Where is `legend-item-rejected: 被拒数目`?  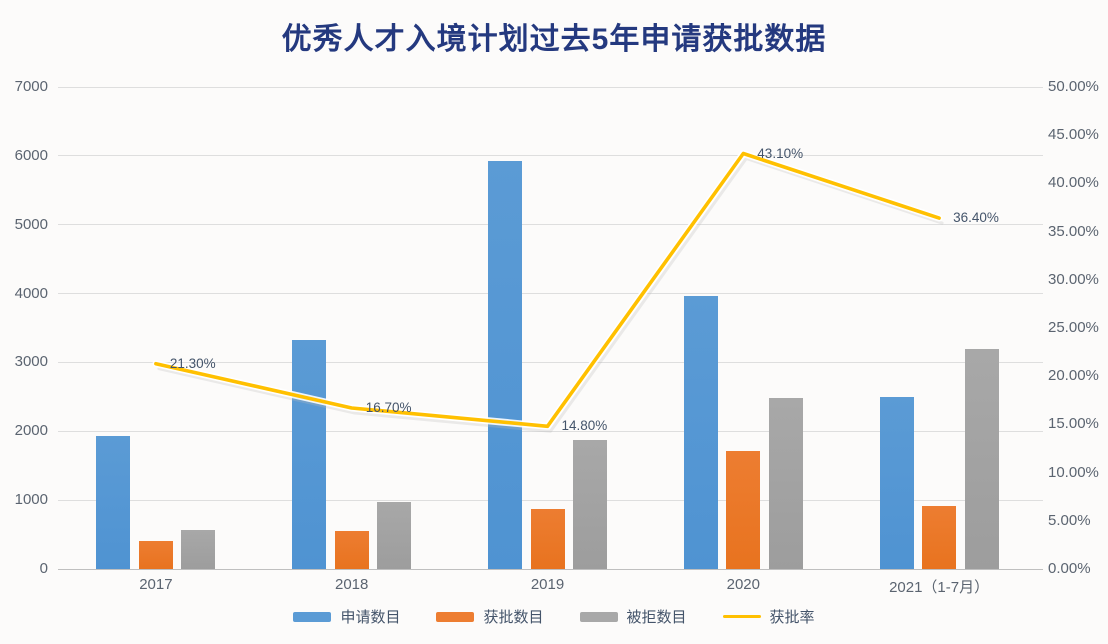
legend-item-rejected: 被拒数目 is located at coordinates (633, 616).